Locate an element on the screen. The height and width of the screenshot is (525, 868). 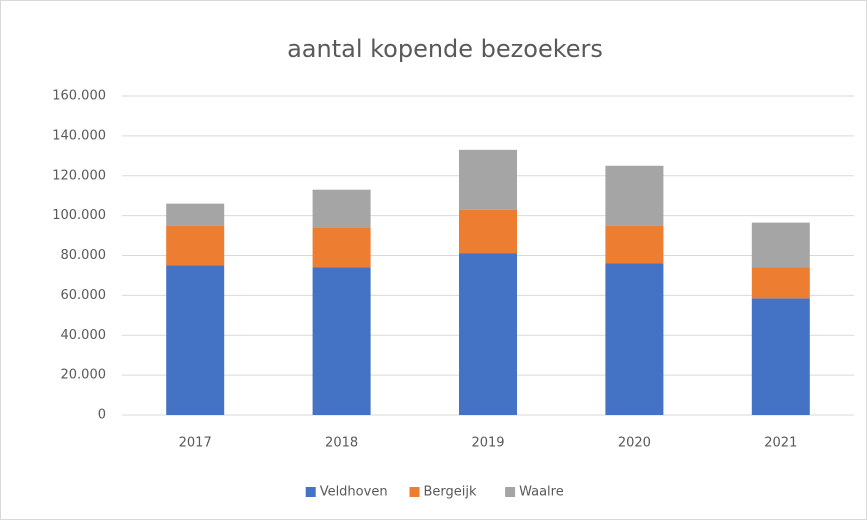
y-tick-label: 140.000 is located at coordinates (79, 135).